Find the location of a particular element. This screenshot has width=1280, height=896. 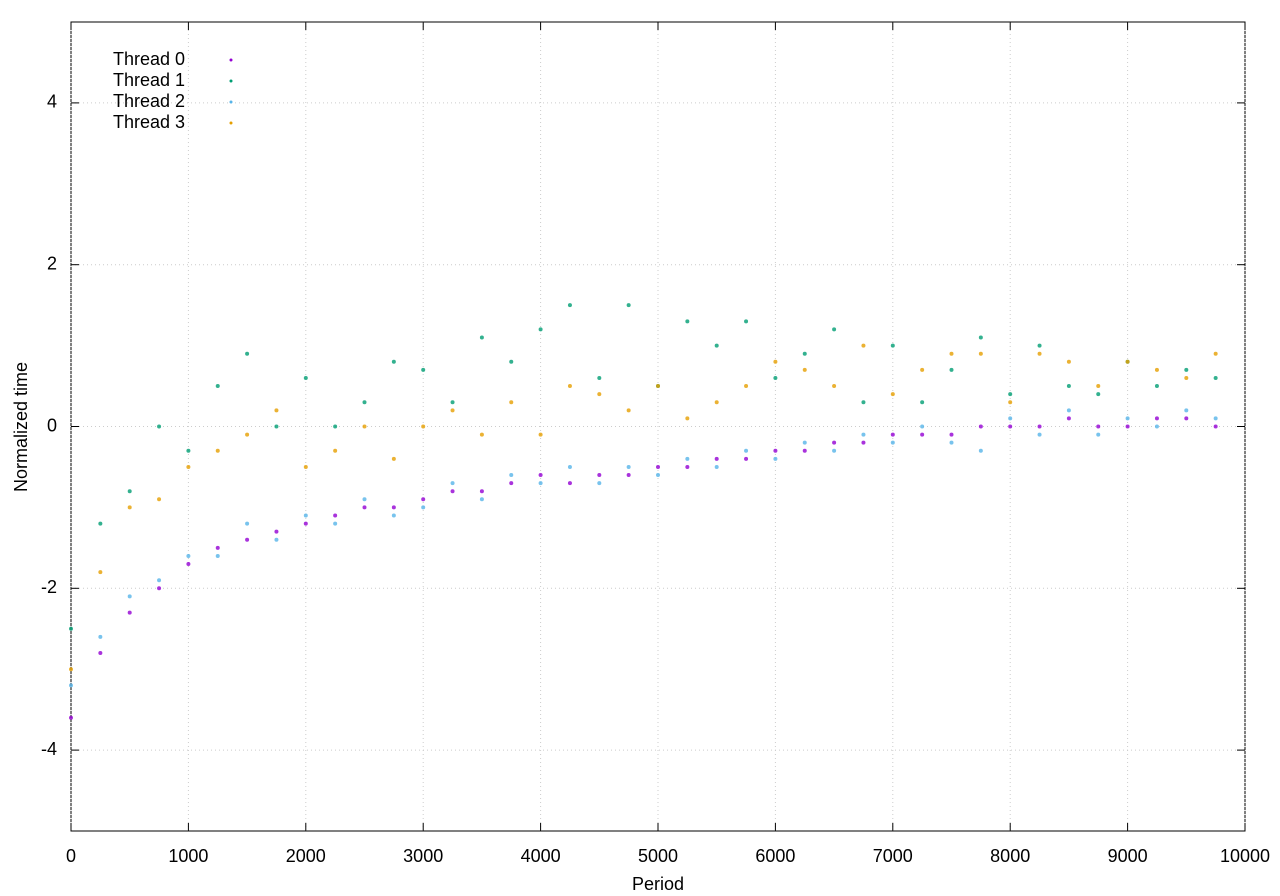

x-tick-label: 0 is located at coordinates (71, 856).